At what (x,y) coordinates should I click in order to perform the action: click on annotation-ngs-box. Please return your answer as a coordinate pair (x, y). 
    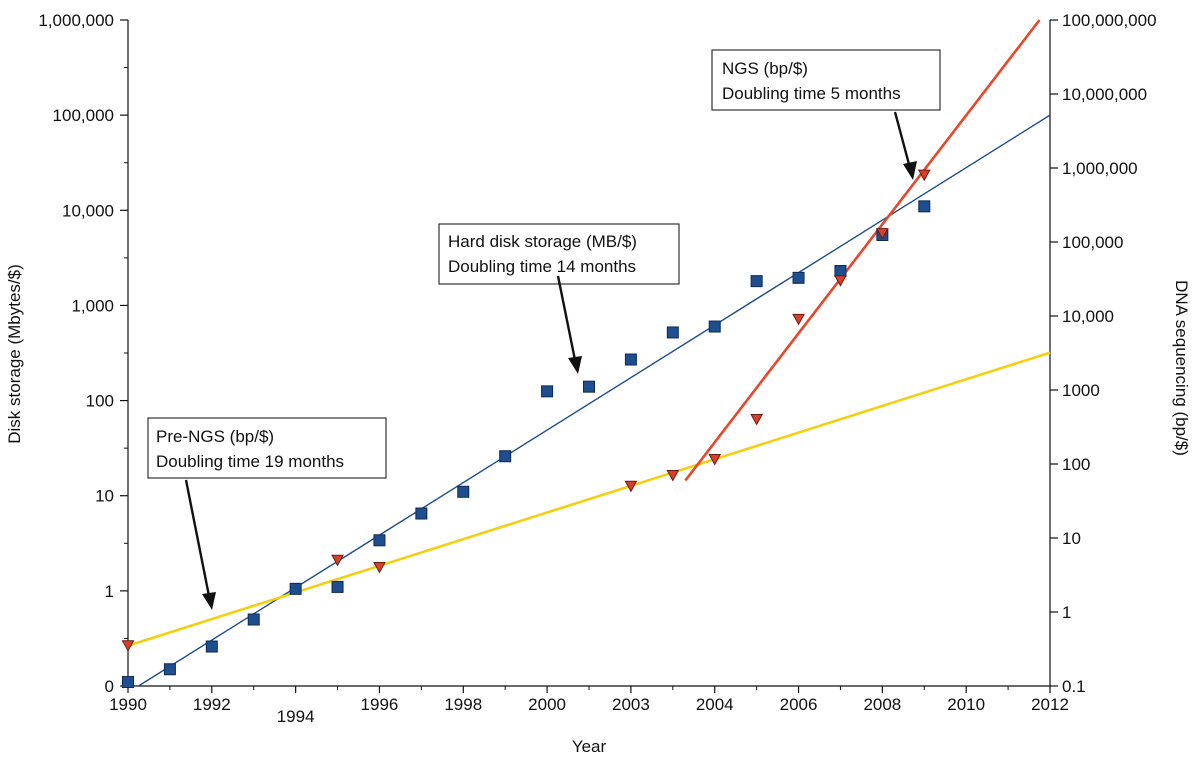
    Looking at the image, I should click on (826, 80).